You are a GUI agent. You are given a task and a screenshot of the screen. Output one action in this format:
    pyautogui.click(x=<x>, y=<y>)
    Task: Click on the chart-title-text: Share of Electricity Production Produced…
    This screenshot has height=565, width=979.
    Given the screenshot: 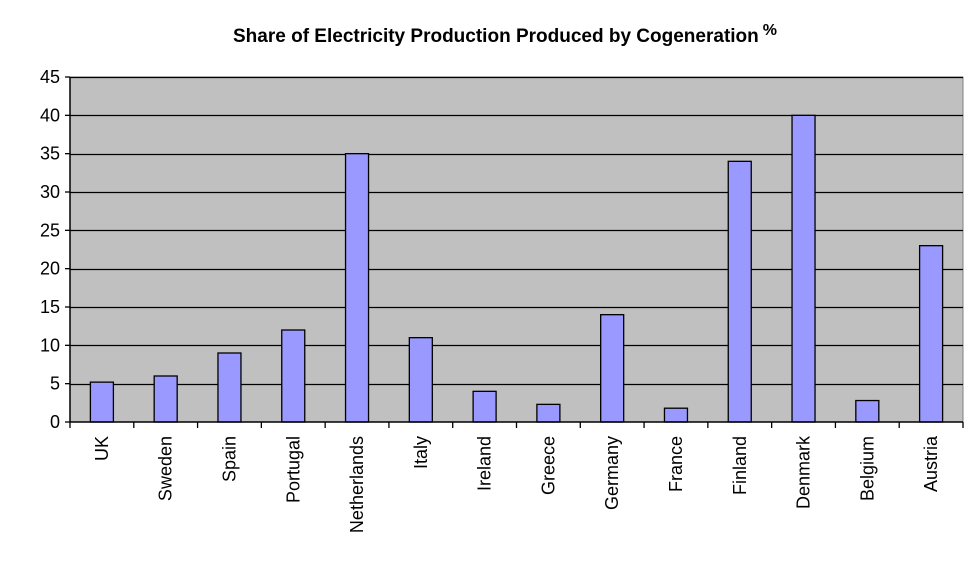 What is the action you would take?
    pyautogui.click(x=496, y=36)
    